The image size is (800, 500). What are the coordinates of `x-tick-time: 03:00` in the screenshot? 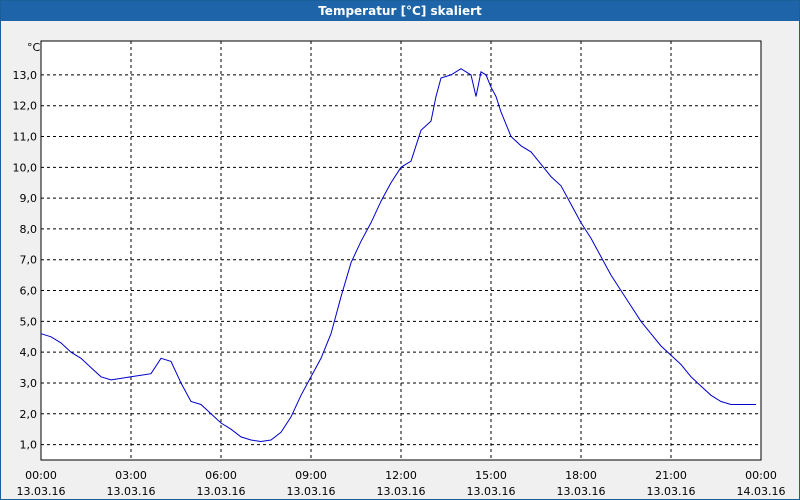 It's located at (131, 475).